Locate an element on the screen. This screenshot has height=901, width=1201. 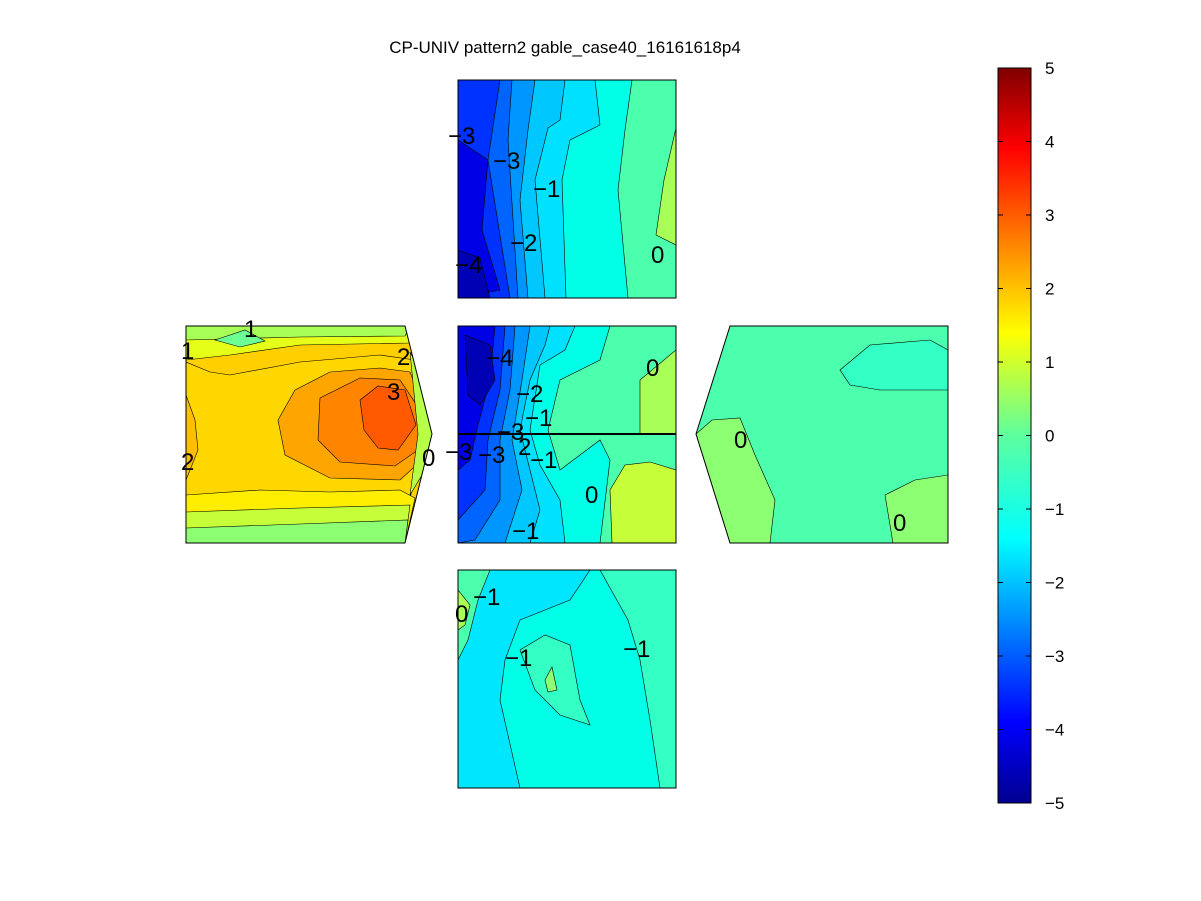
panel-right-frame is located at coordinates (822, 434).